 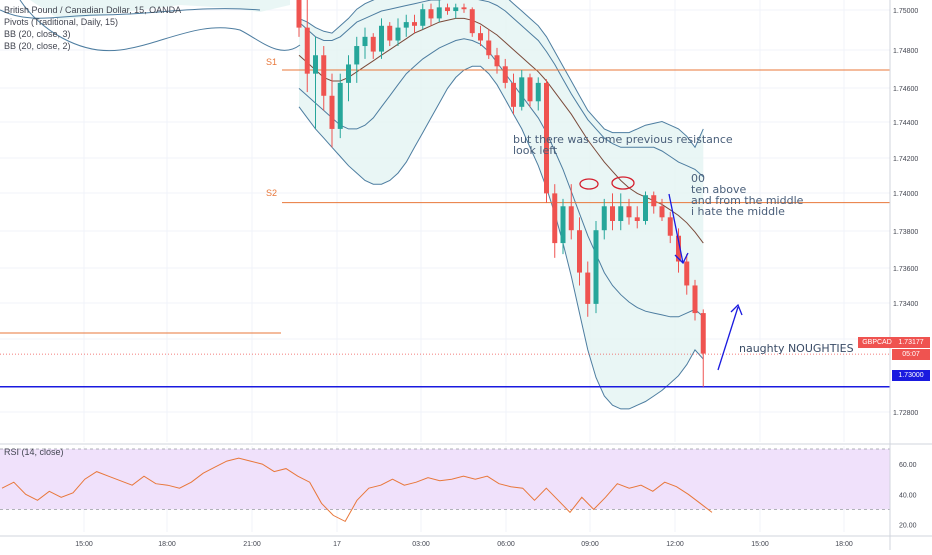 What do you see at coordinates (905, 159) in the screenshot?
I see `price-tick-label: 1.74200` at bounding box center [905, 159].